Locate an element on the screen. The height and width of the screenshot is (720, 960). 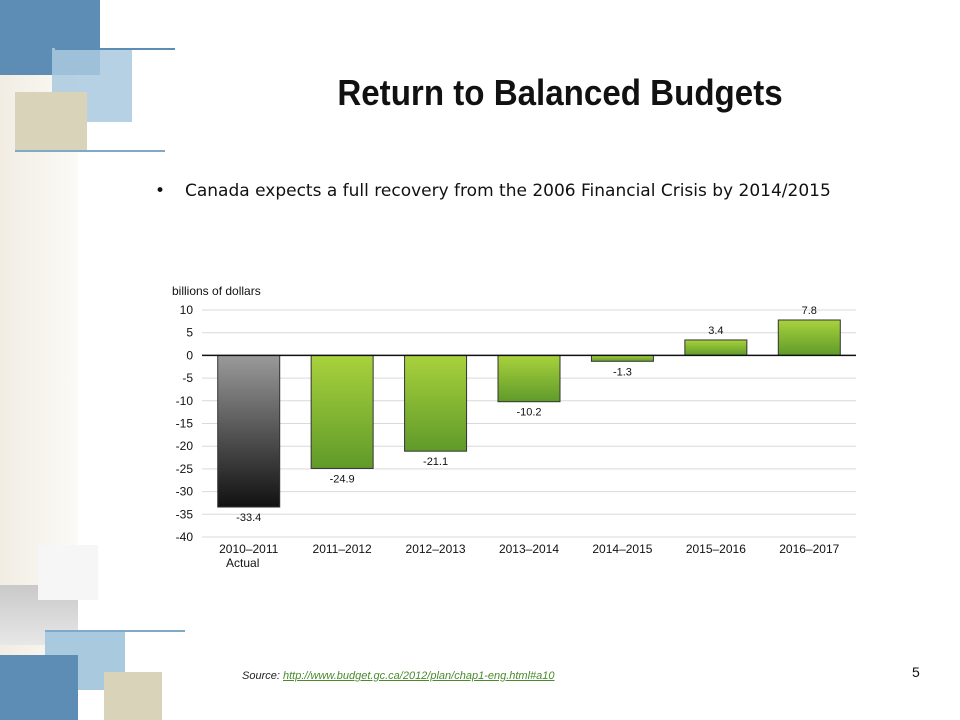
value-label: -21.1 is located at coordinates (435, 462).